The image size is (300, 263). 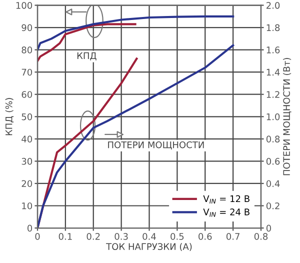 I want to click on x-tick-label: 0.1, so click(x=65, y=236).